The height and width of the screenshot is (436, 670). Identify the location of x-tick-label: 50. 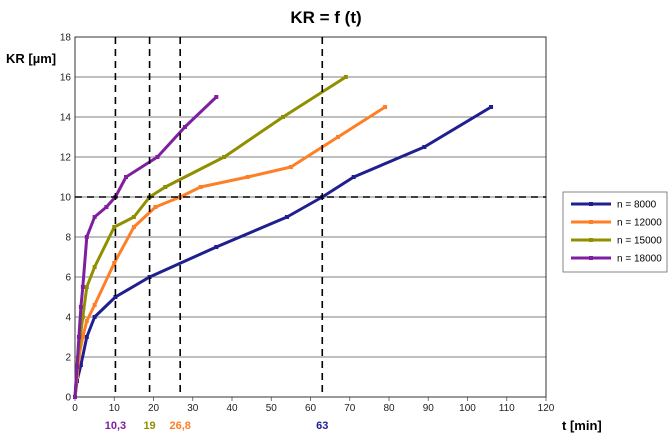
(272, 408).